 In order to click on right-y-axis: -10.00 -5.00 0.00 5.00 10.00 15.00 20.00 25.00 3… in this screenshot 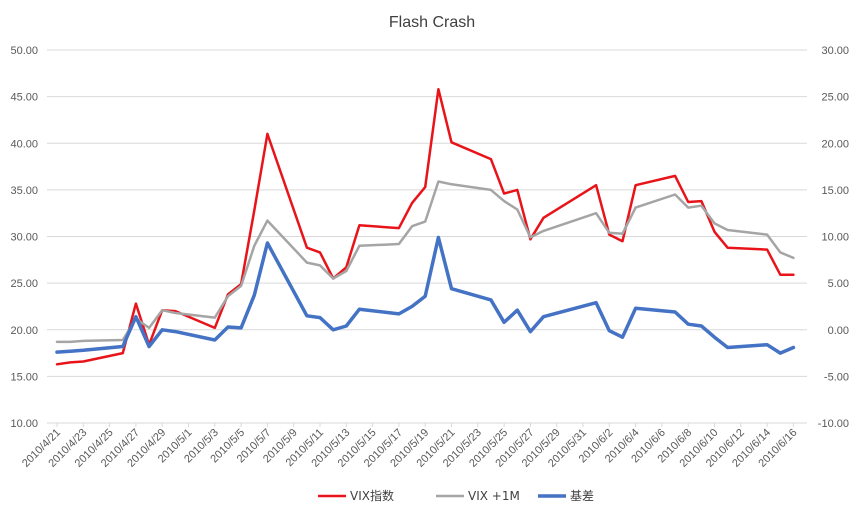, I will do `click(833, 237)`.